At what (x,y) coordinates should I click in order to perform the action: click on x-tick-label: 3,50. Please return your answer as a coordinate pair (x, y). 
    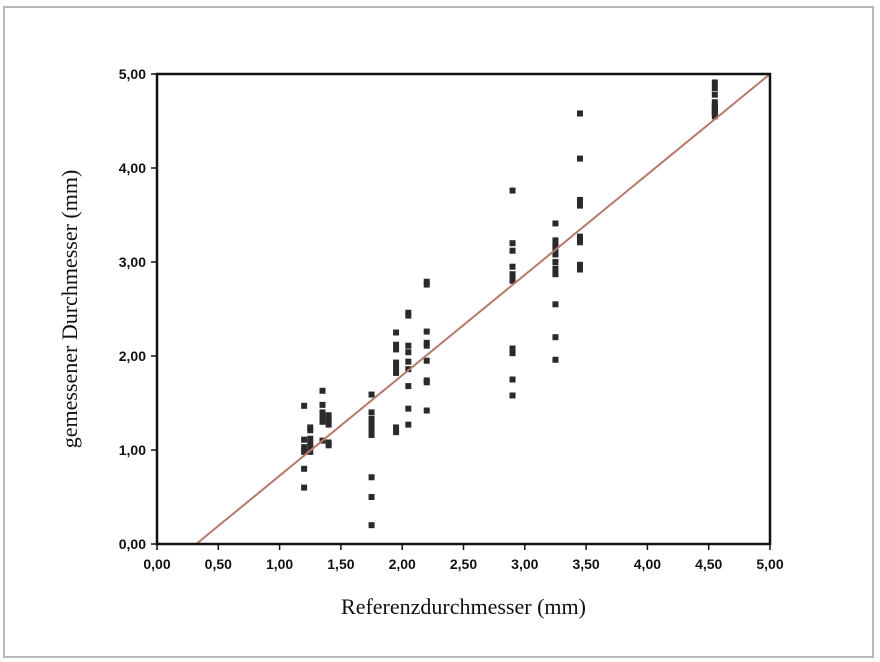
    Looking at the image, I should click on (585, 564).